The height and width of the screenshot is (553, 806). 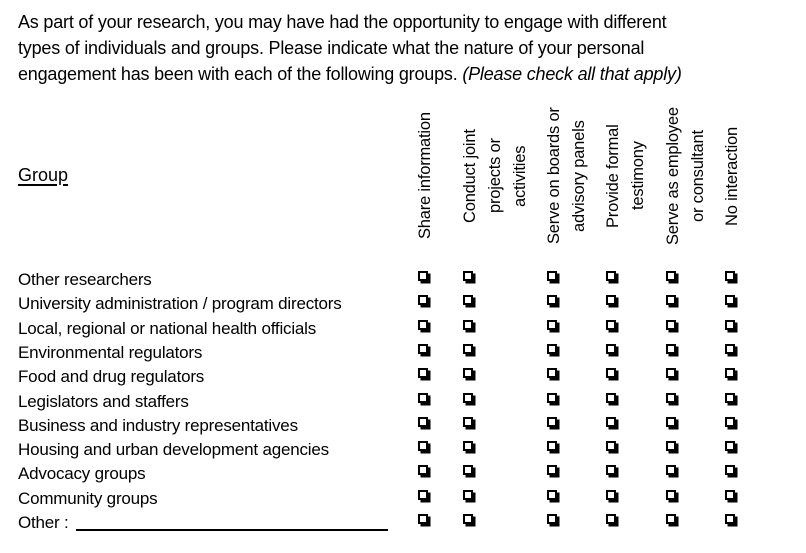 What do you see at coordinates (552, 446) in the screenshot?
I see `checkbox-housing-and-urban-development-agencies-serve-on-boards-or` at bounding box center [552, 446].